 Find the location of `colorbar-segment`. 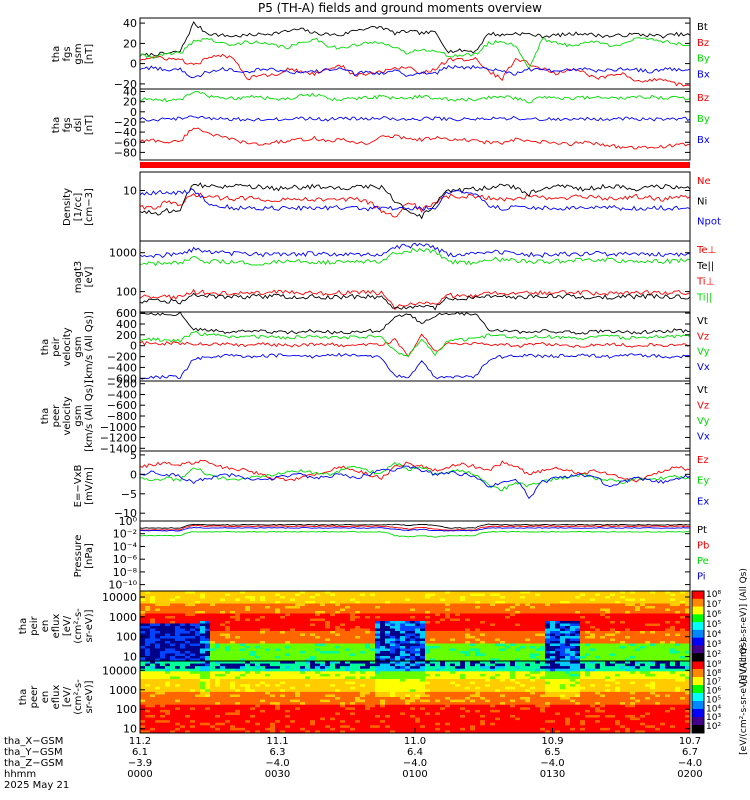

colorbar-segment is located at coordinates (698, 610).